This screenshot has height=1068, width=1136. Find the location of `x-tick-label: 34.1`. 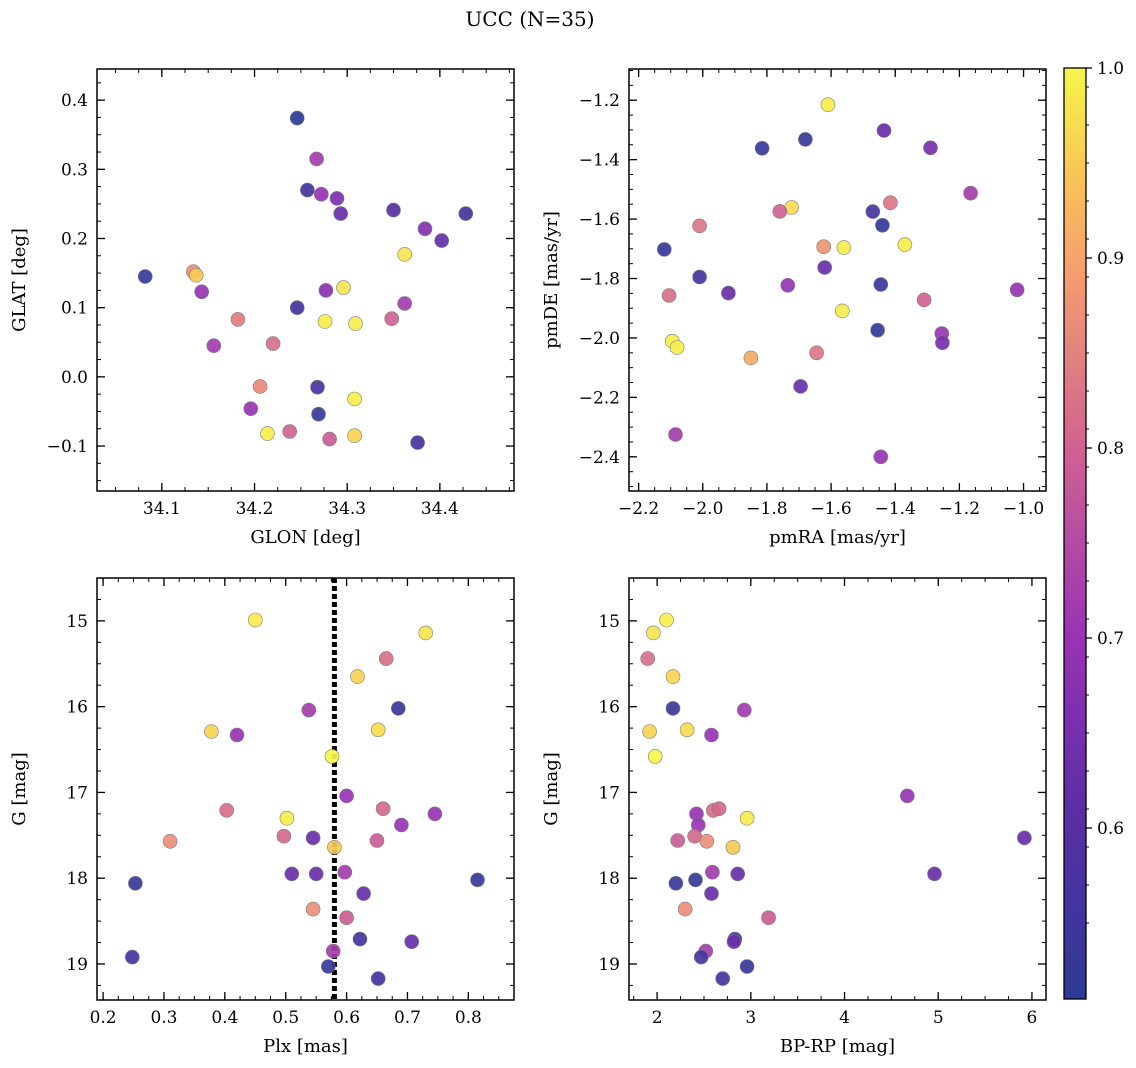

x-tick-label: 34.1 is located at coordinates (162, 509).